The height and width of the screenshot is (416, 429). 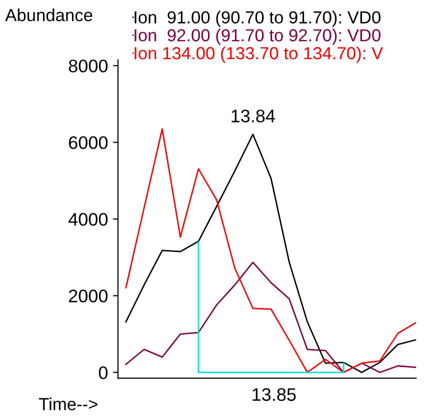 What do you see at coordinates (103, 373) in the screenshot?
I see `y-tick-label: 0` at bounding box center [103, 373].